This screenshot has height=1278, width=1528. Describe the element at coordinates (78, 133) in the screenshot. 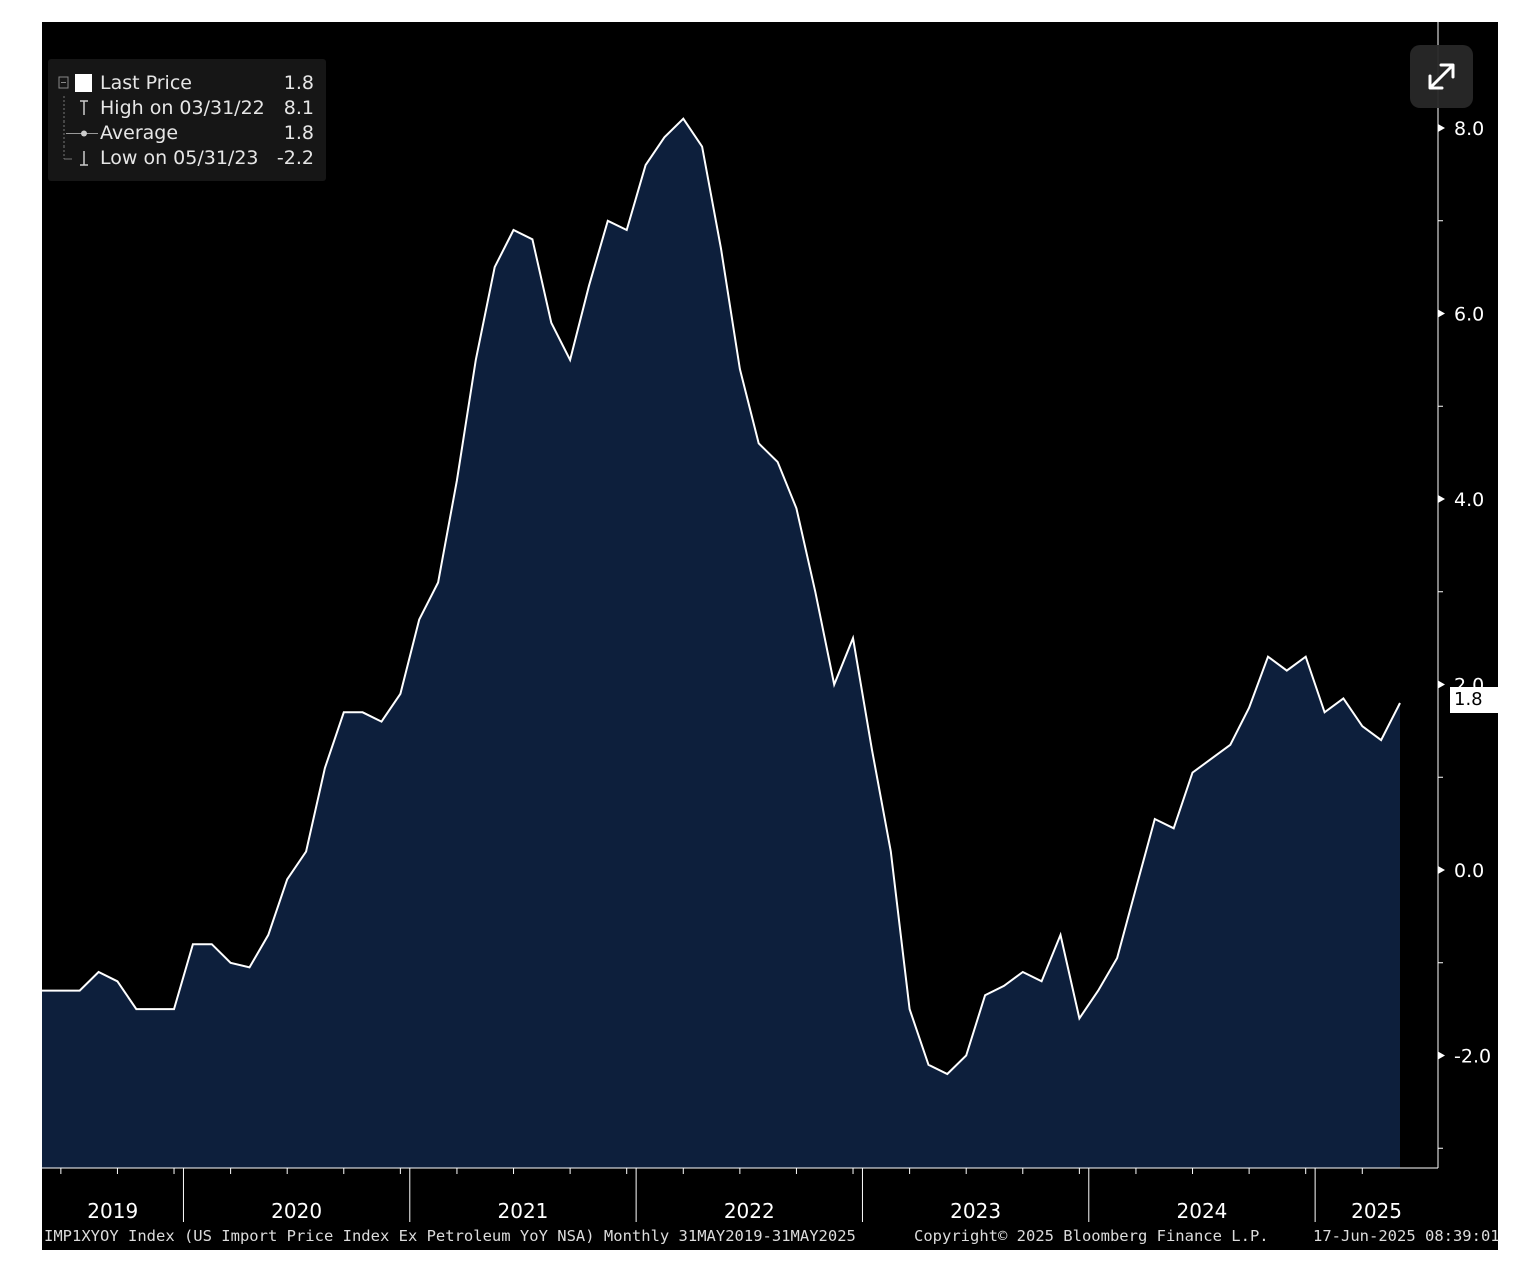

I see `legend-average-icon` at that location.